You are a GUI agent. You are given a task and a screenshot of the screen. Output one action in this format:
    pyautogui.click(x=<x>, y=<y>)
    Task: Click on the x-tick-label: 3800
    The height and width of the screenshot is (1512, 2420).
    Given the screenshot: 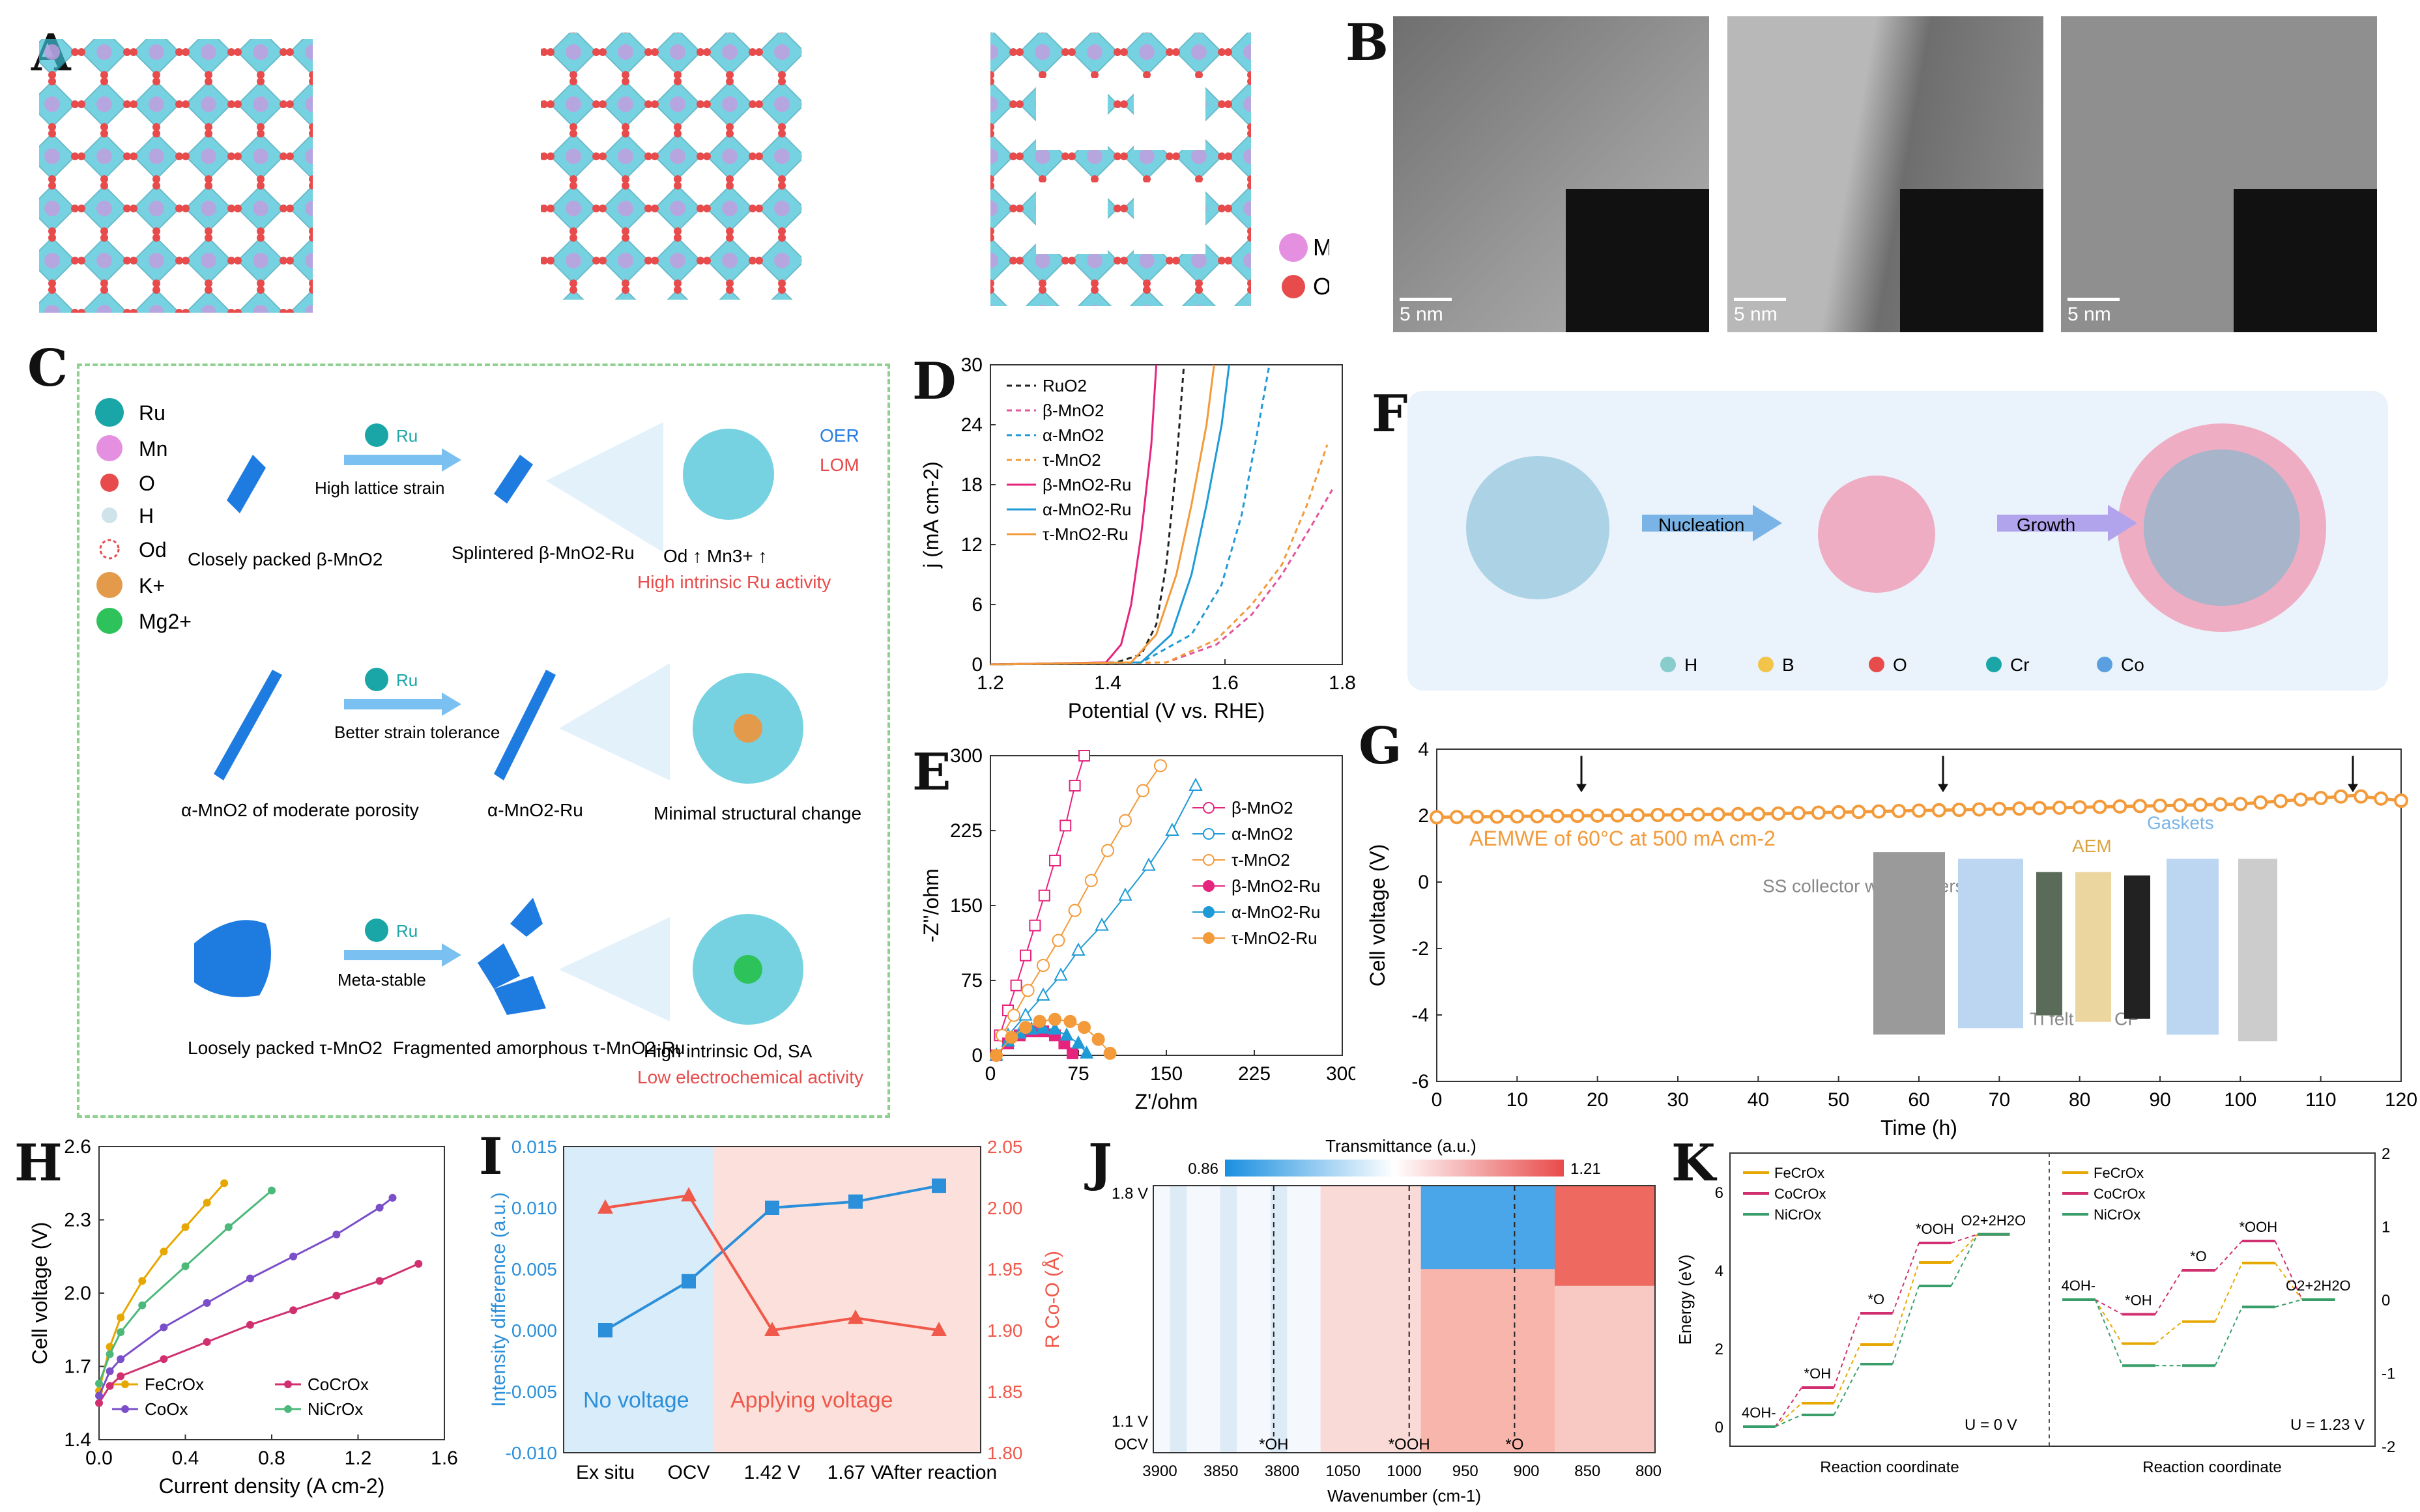 What is the action you would take?
    pyautogui.click(x=1282, y=1471)
    